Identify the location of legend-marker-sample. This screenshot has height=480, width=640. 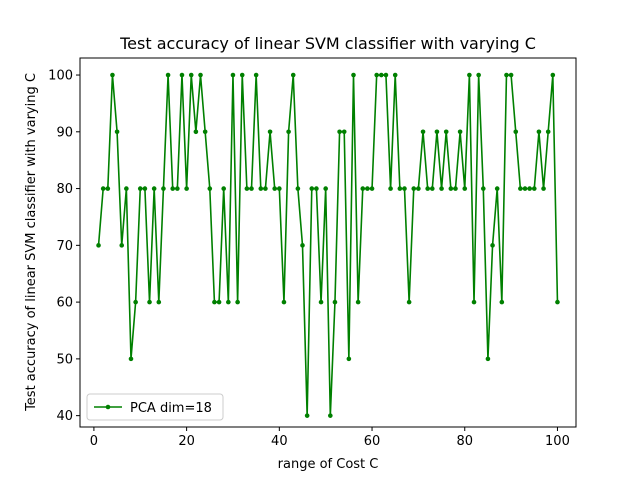
(108, 407).